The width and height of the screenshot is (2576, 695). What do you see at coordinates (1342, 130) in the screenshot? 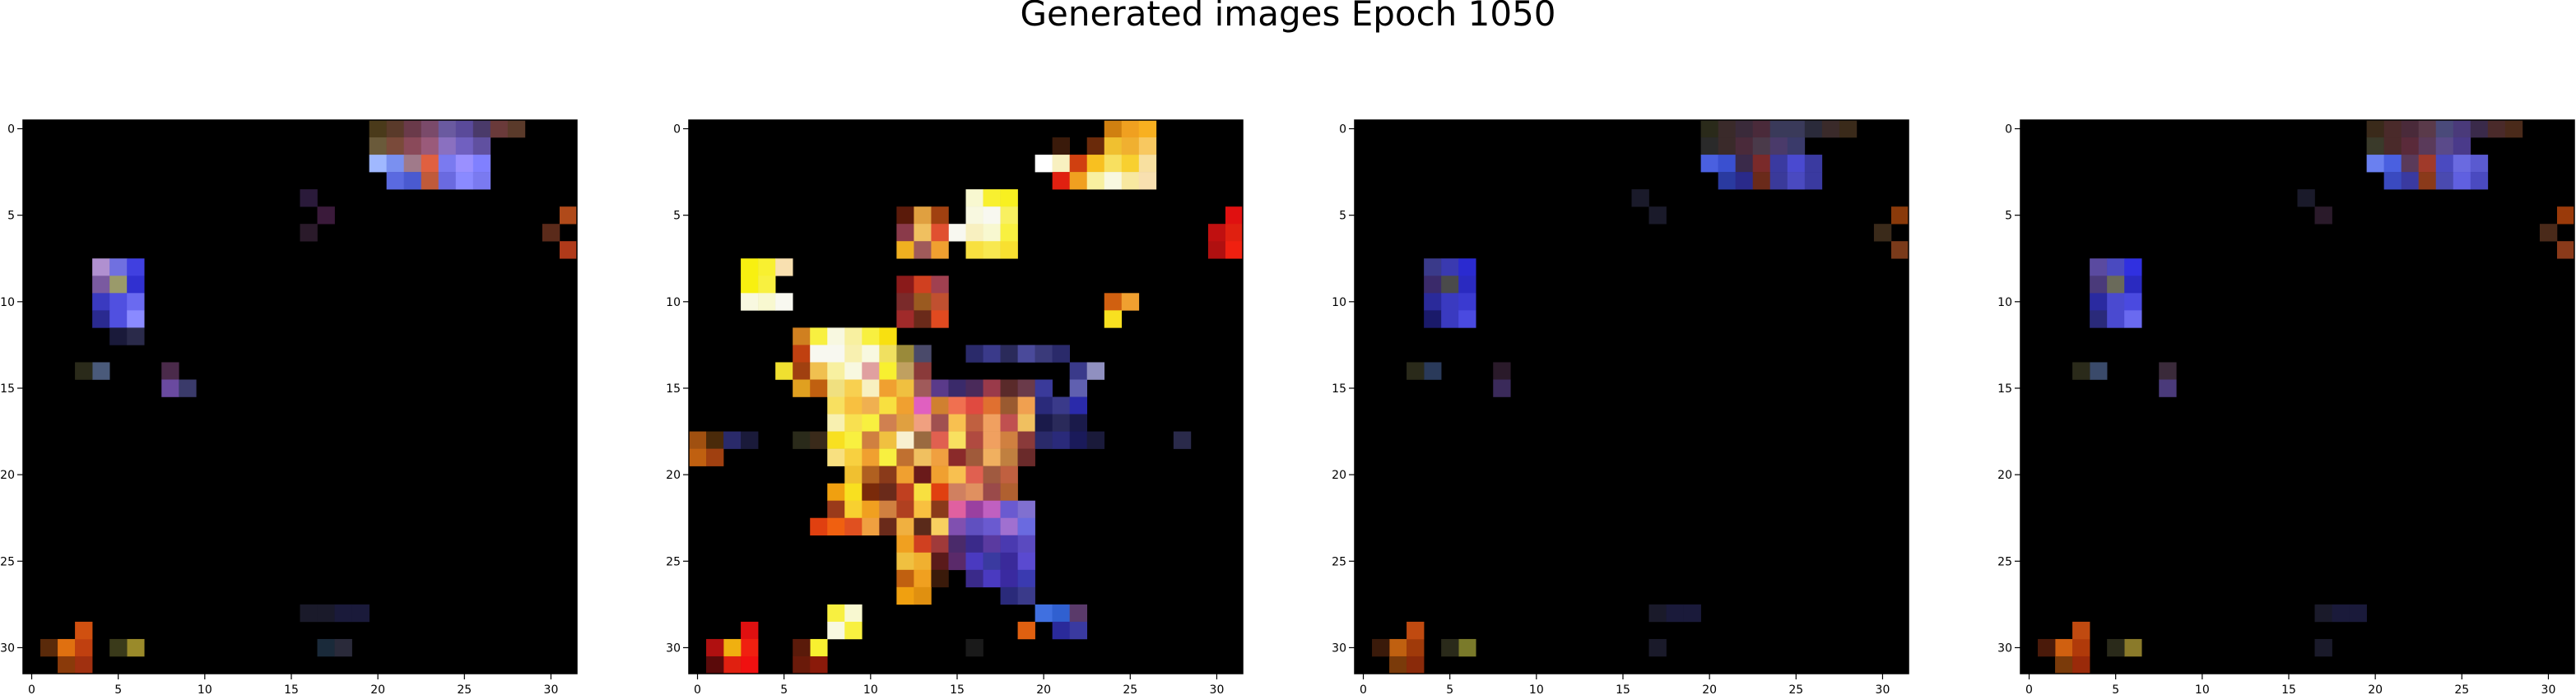
I see `y-tick-label: 0` at bounding box center [1342, 130].